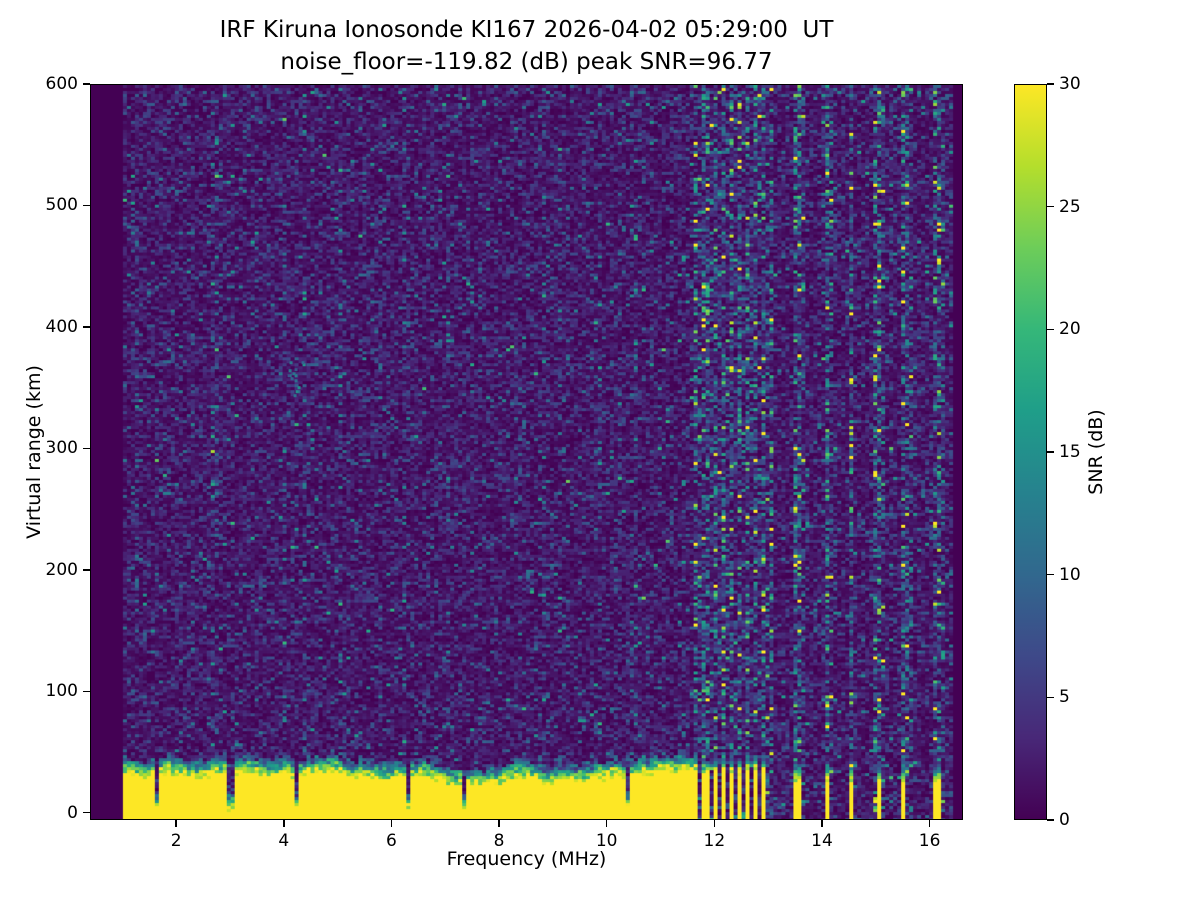 The height and width of the screenshot is (900, 1200). I want to click on colorbar-tick-label: 25, so click(1070, 206).